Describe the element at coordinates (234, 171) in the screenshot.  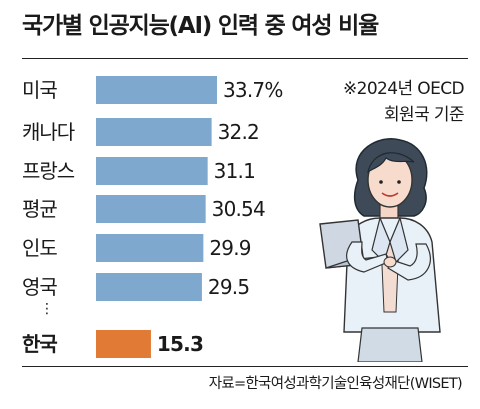
I see `value-label-2: 31.1` at that location.